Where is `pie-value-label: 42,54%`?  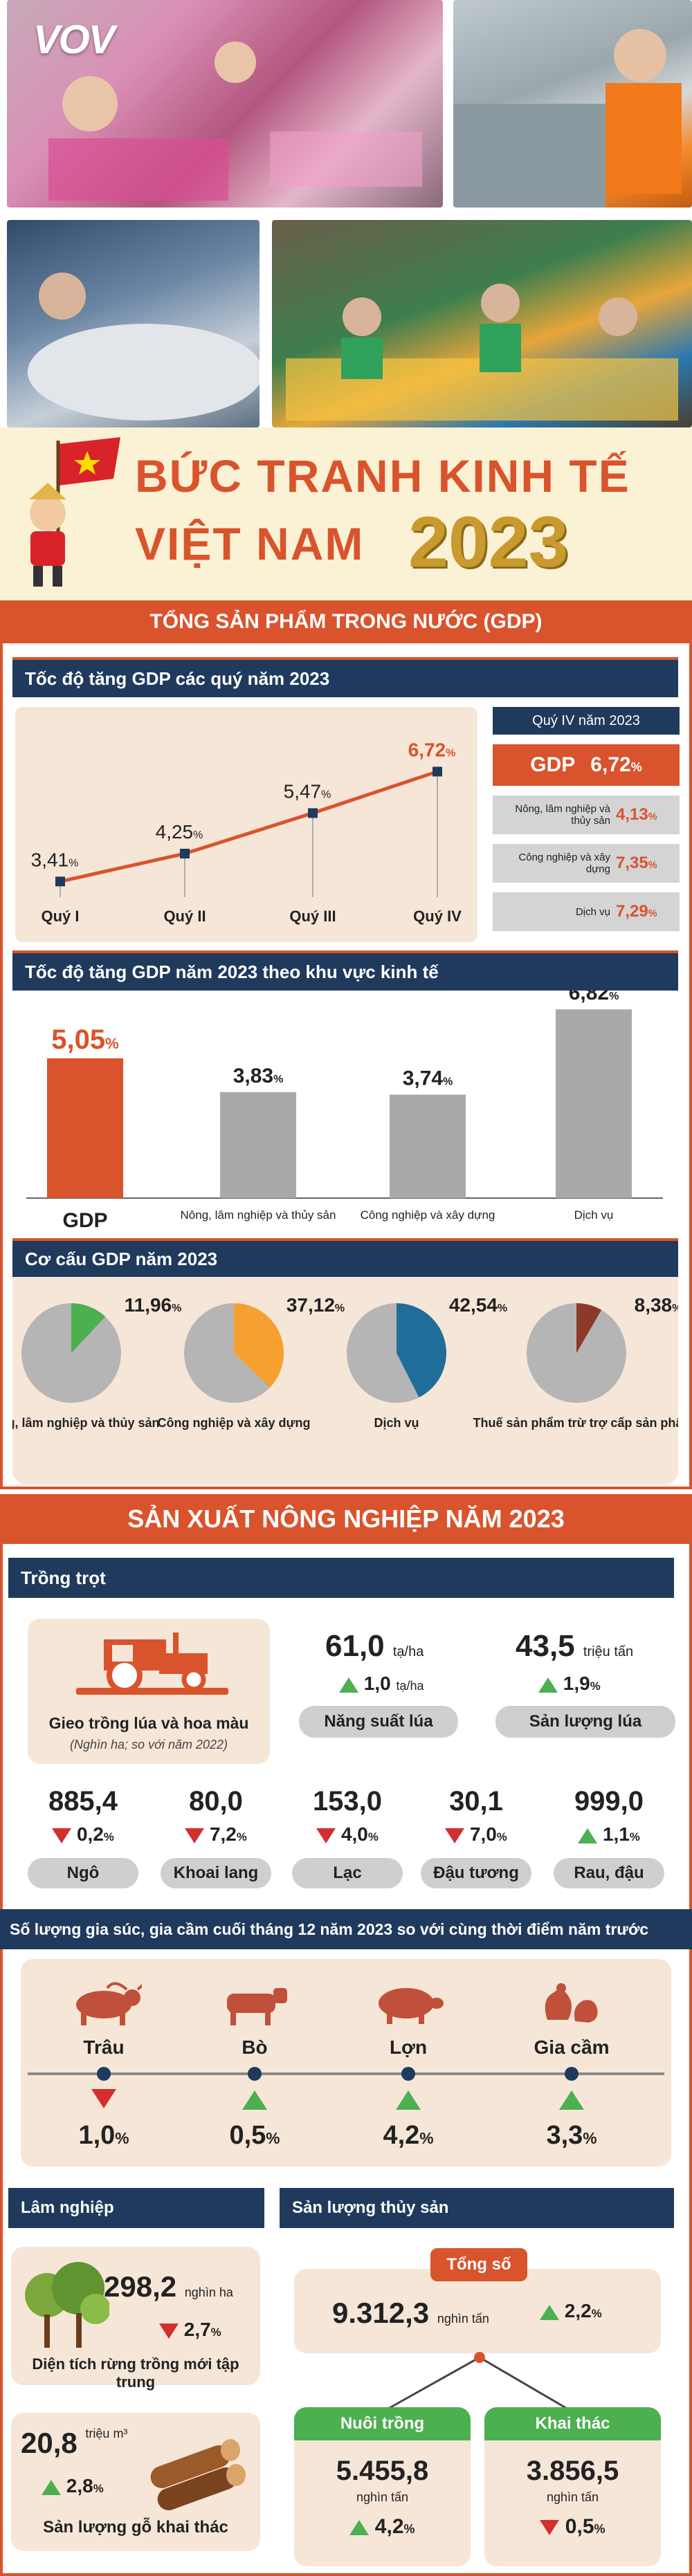 pie-value-label: 42,54% is located at coordinates (478, 1305).